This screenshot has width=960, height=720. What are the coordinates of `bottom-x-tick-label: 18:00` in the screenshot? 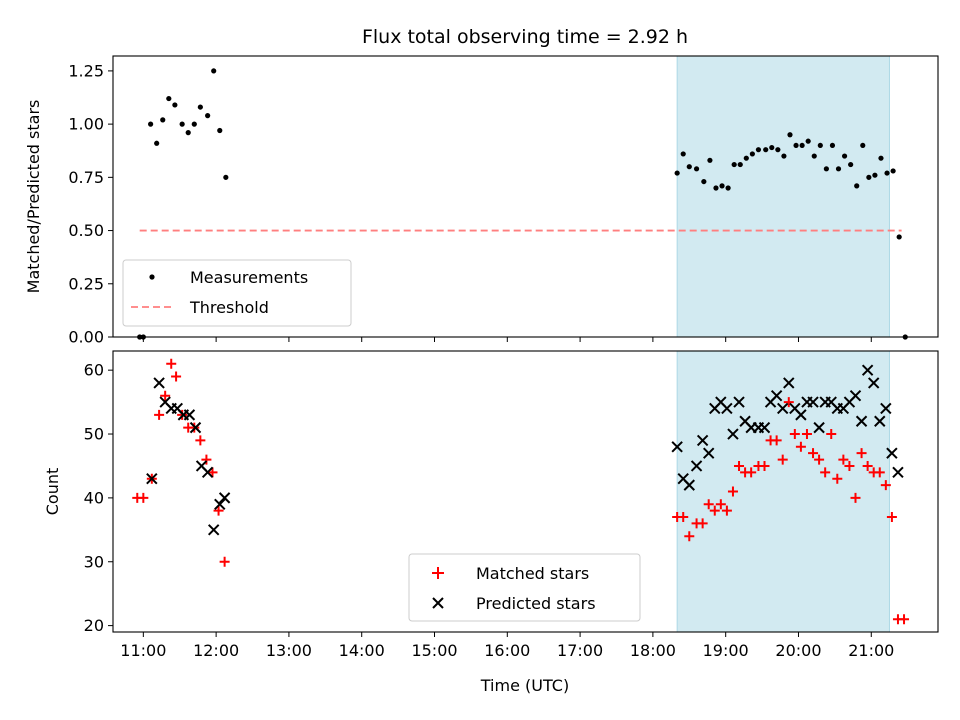 It's located at (653, 650).